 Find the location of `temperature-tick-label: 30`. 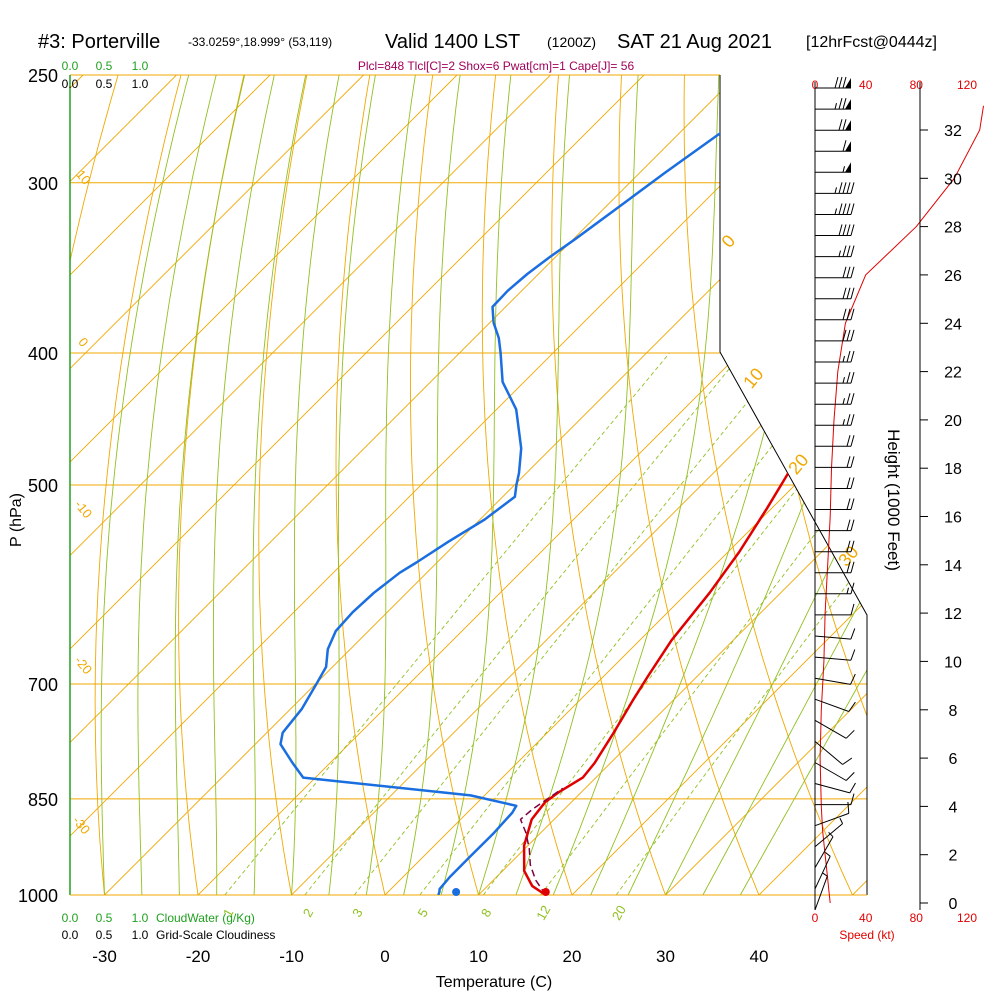

temperature-tick-label: 30 is located at coordinates (665, 956).